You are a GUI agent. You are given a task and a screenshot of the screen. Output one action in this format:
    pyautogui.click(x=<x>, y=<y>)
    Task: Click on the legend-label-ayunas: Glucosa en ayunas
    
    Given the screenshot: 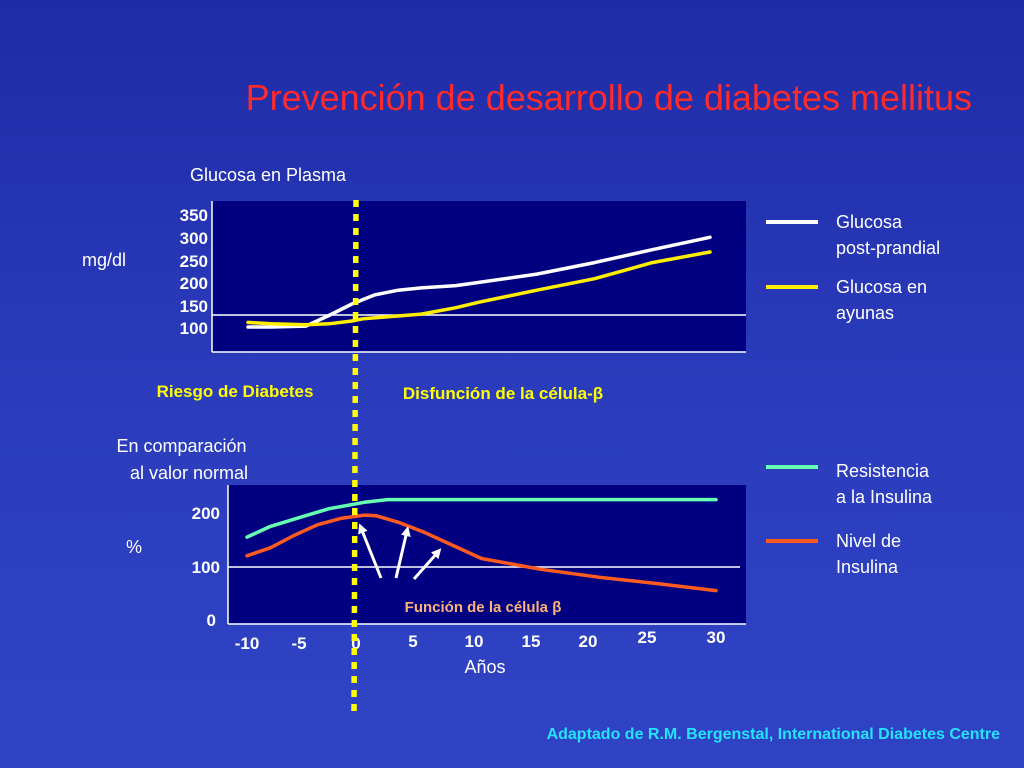 What is the action you would take?
    pyautogui.click(x=884, y=300)
    